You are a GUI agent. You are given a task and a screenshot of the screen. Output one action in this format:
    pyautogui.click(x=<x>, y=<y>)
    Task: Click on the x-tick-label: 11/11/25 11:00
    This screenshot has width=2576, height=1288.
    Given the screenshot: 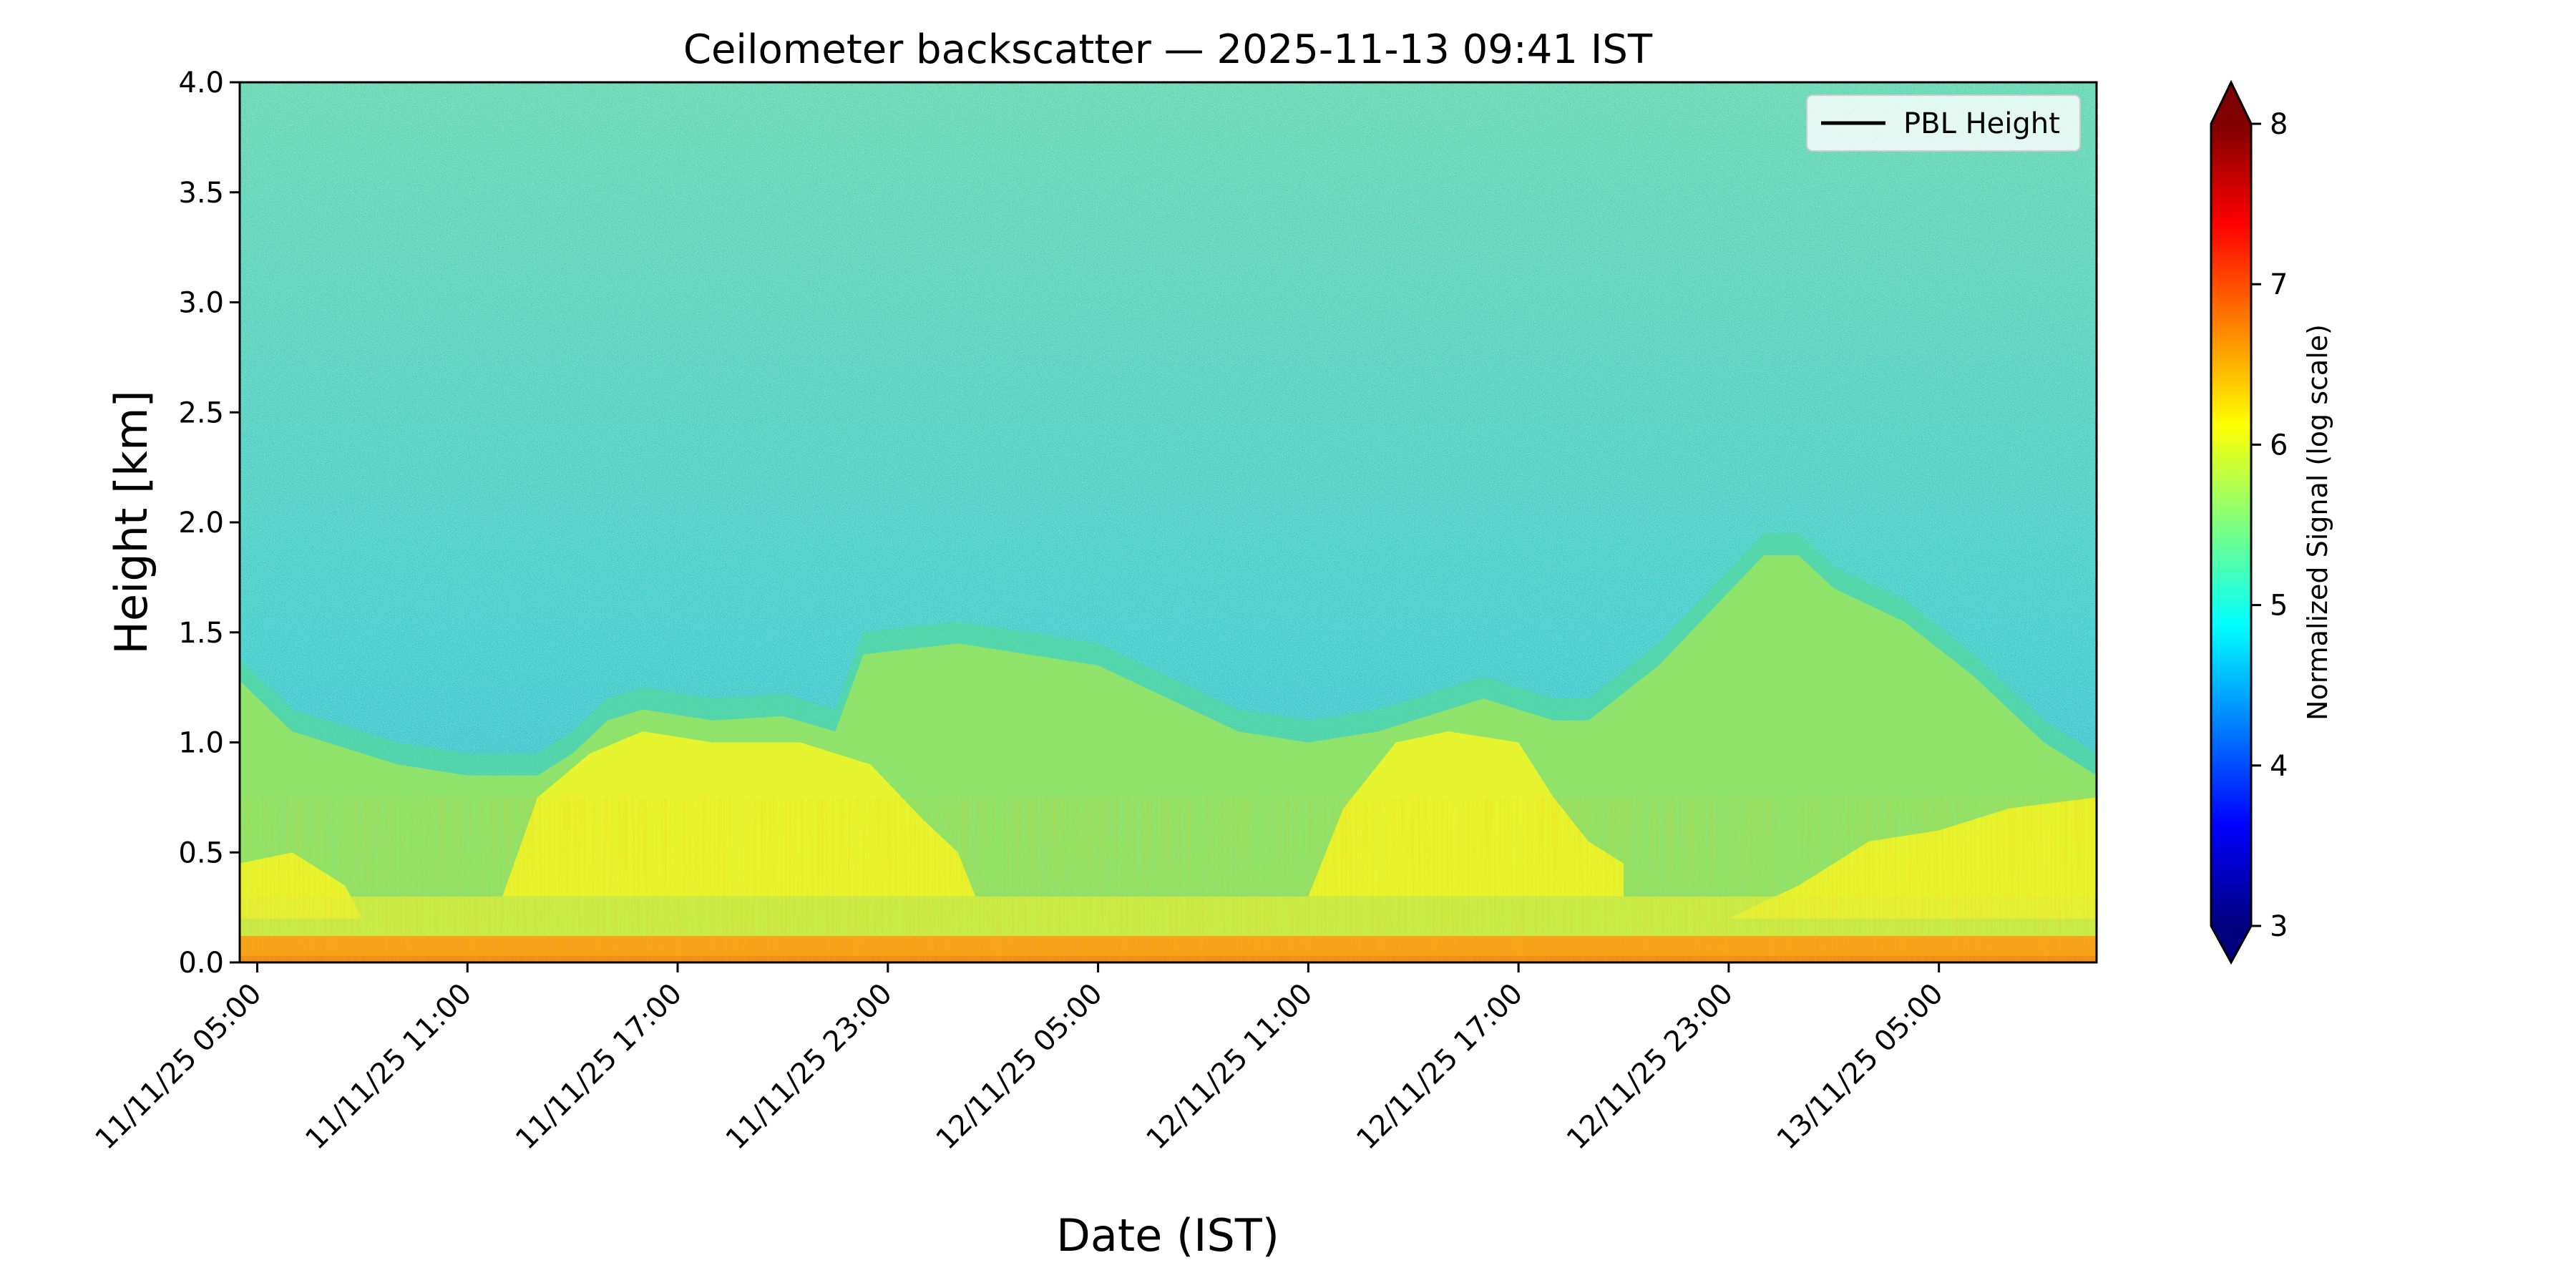 What is the action you would take?
    pyautogui.click(x=389, y=1066)
    